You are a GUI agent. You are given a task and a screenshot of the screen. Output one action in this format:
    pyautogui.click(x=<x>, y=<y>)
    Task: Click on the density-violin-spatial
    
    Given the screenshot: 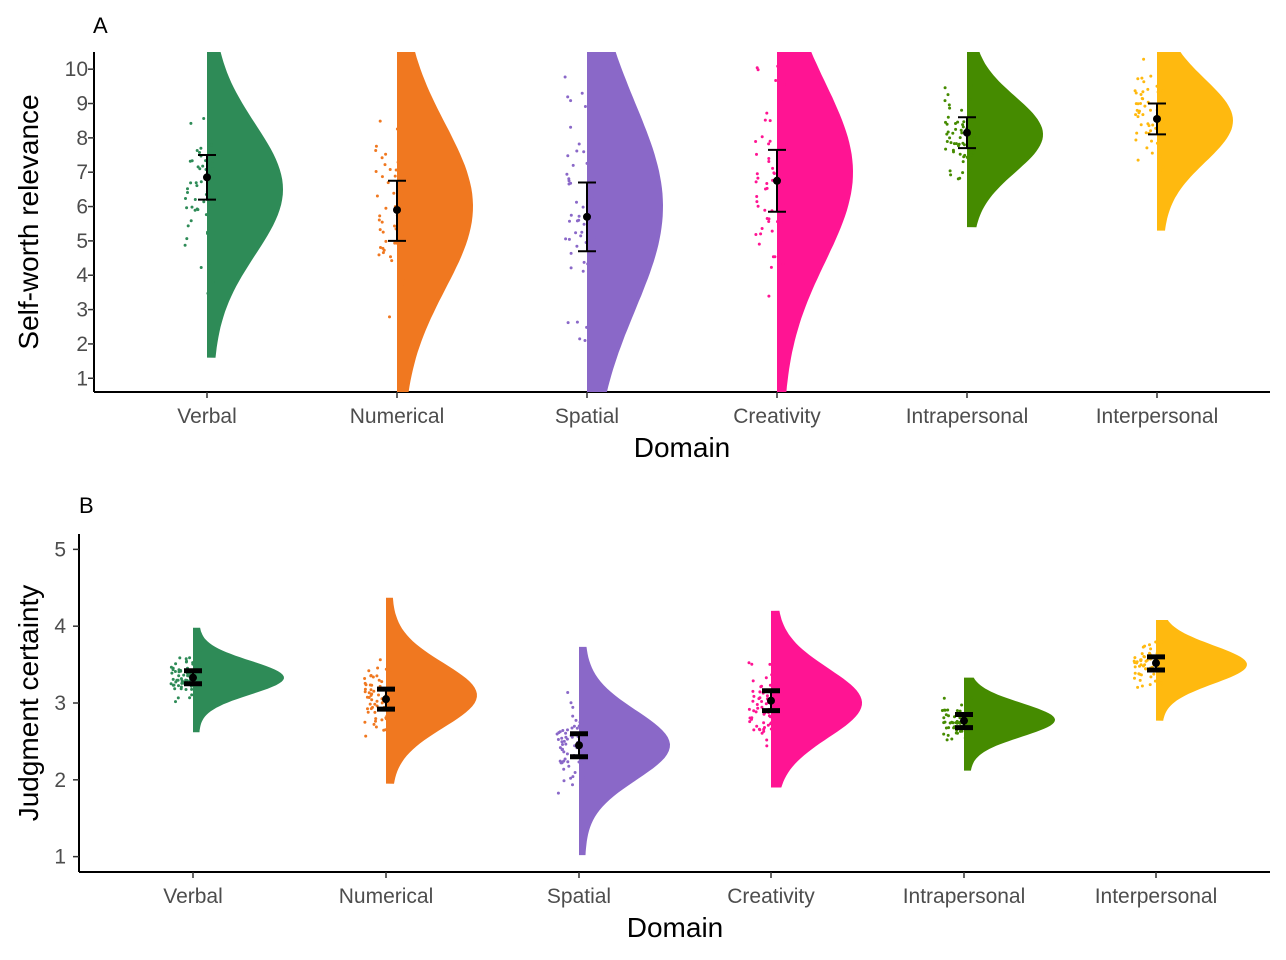 What is the action you would take?
    pyautogui.click(x=624, y=751)
    